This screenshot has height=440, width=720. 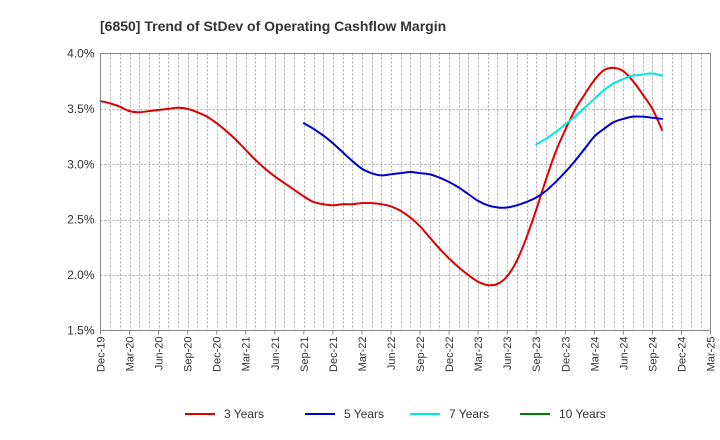 What do you see at coordinates (395, 414) in the screenshot?
I see `legend: 3 Years 5 Years 7 Years 10 Years` at bounding box center [395, 414].